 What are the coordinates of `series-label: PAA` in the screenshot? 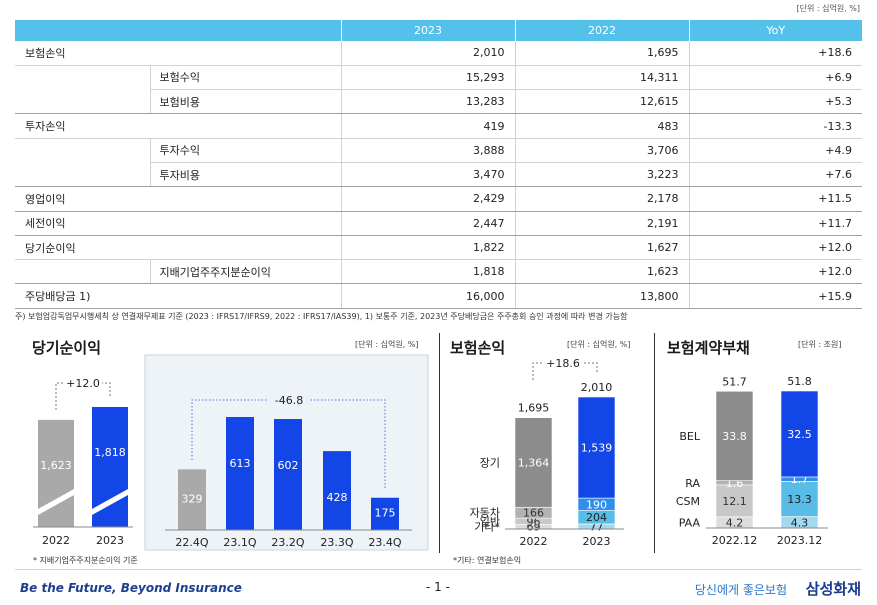 It's located at (690, 522).